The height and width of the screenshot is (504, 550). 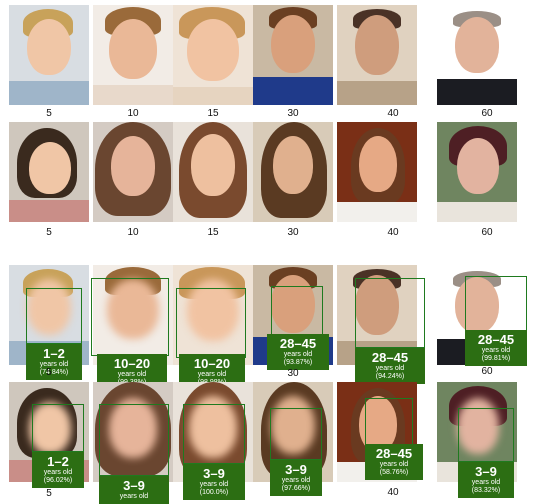 What do you see at coordinates (394, 472) in the screenshot?
I see `confidence: (58.76%)` at bounding box center [394, 472].